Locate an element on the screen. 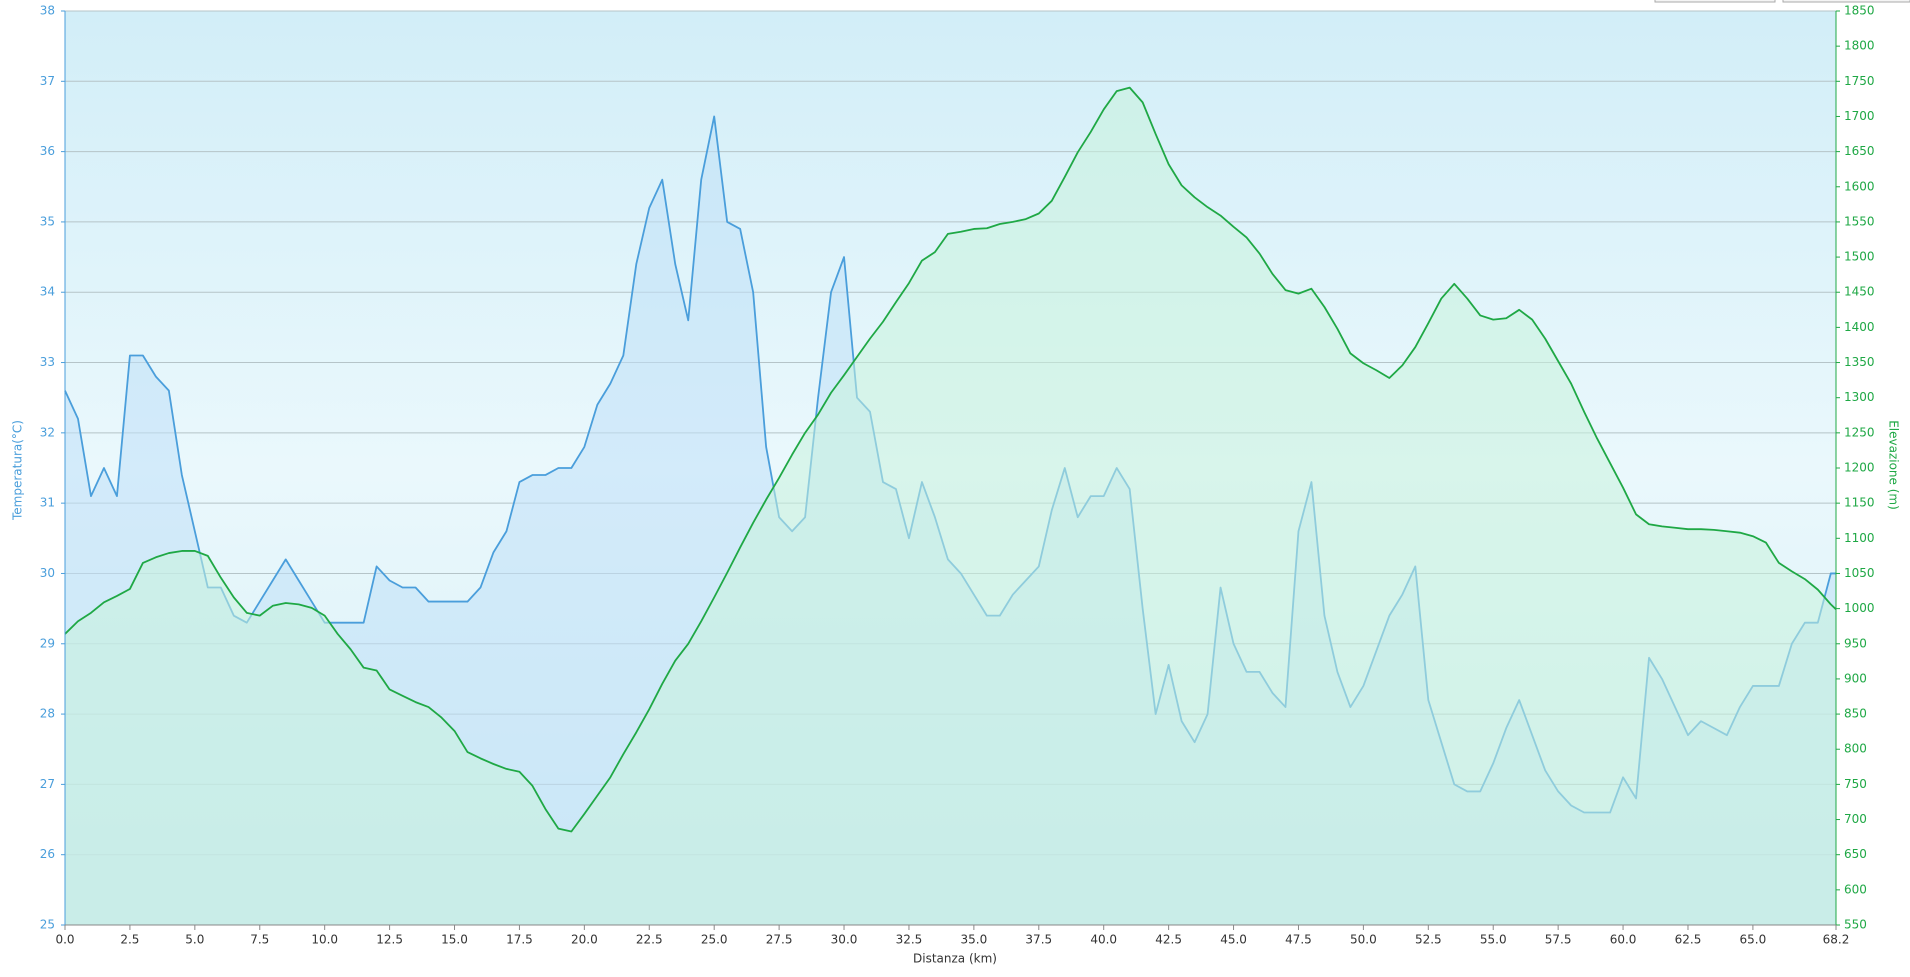 The width and height of the screenshot is (1910, 977). y2-tick-label: 850 is located at coordinates (1855, 714).